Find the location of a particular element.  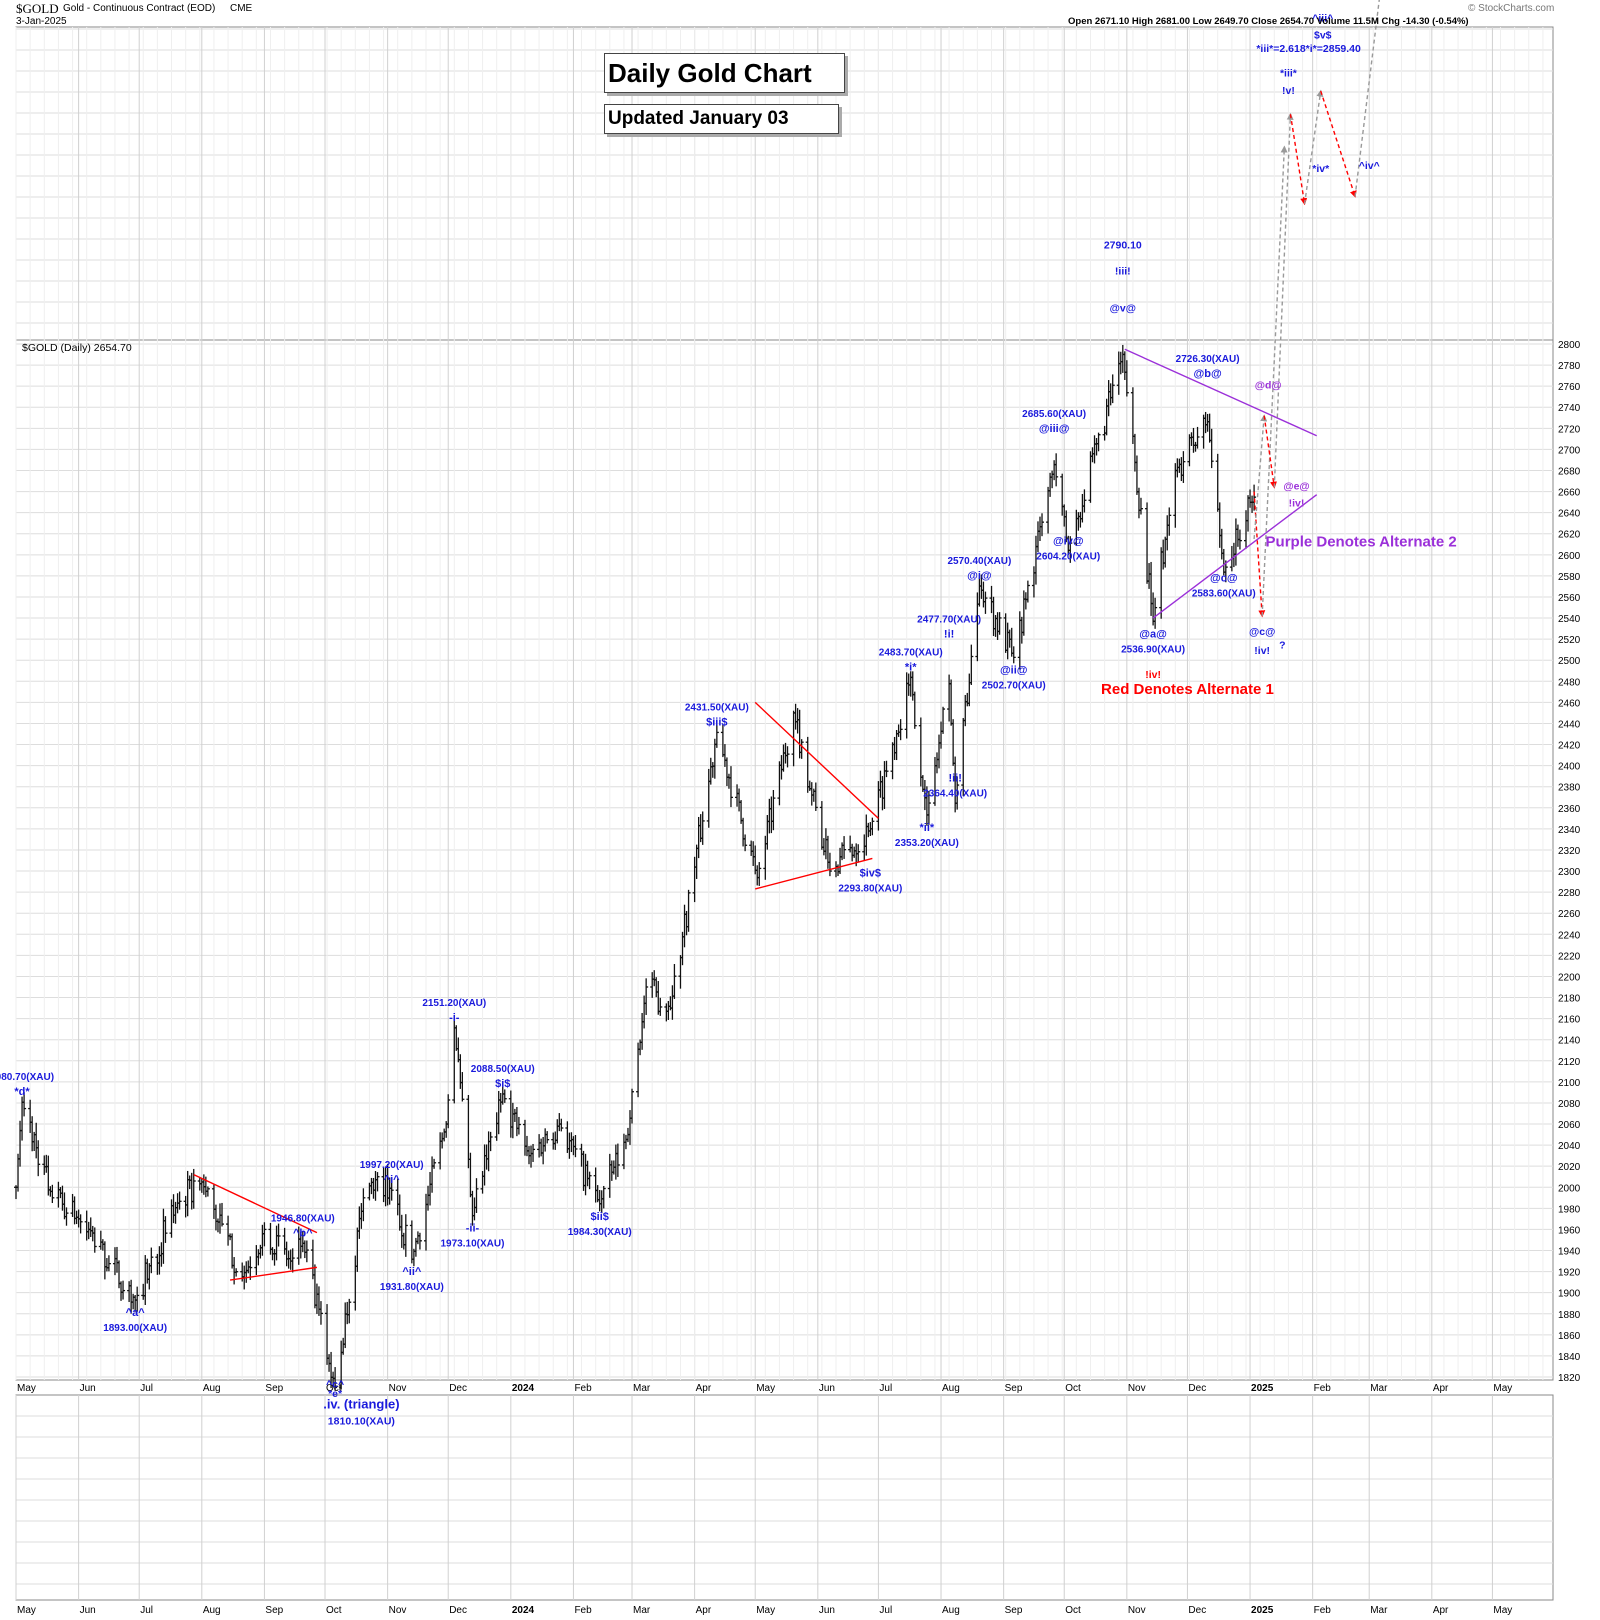

alternate-annotation: Purple Denotes Alternate 2 is located at coordinates (1361, 541).